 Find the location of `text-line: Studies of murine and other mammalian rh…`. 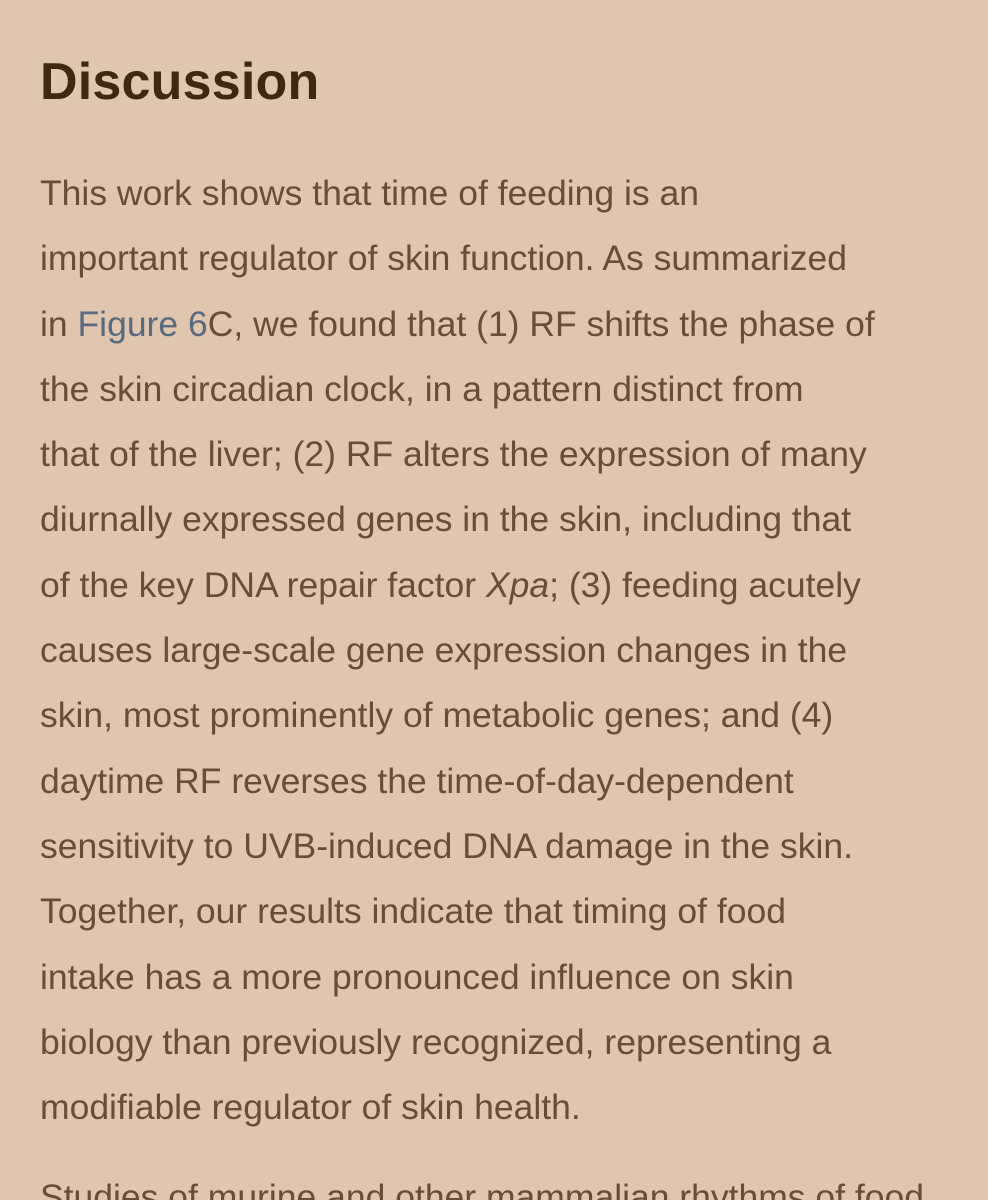

text-line: Studies of murine and other mammalian rh… is located at coordinates (482, 1188).